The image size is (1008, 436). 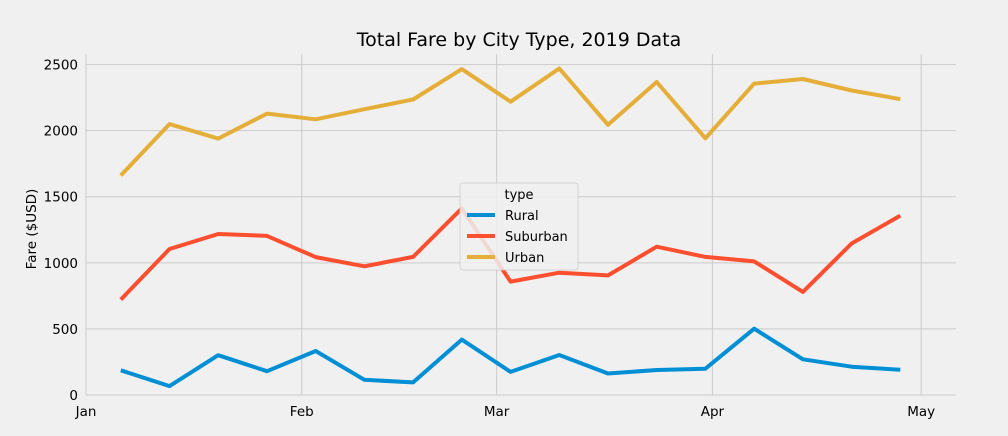 What do you see at coordinates (65, 330) in the screenshot?
I see `y-tick-label-500: 500` at bounding box center [65, 330].